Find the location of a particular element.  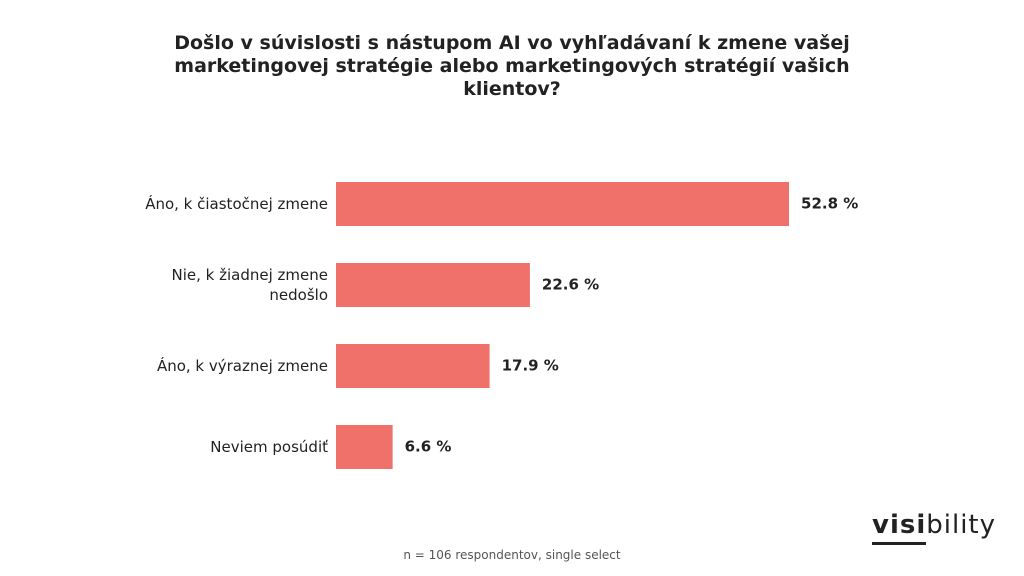

category-label: Áno, k čiastočnej zmene is located at coordinates (236, 204).